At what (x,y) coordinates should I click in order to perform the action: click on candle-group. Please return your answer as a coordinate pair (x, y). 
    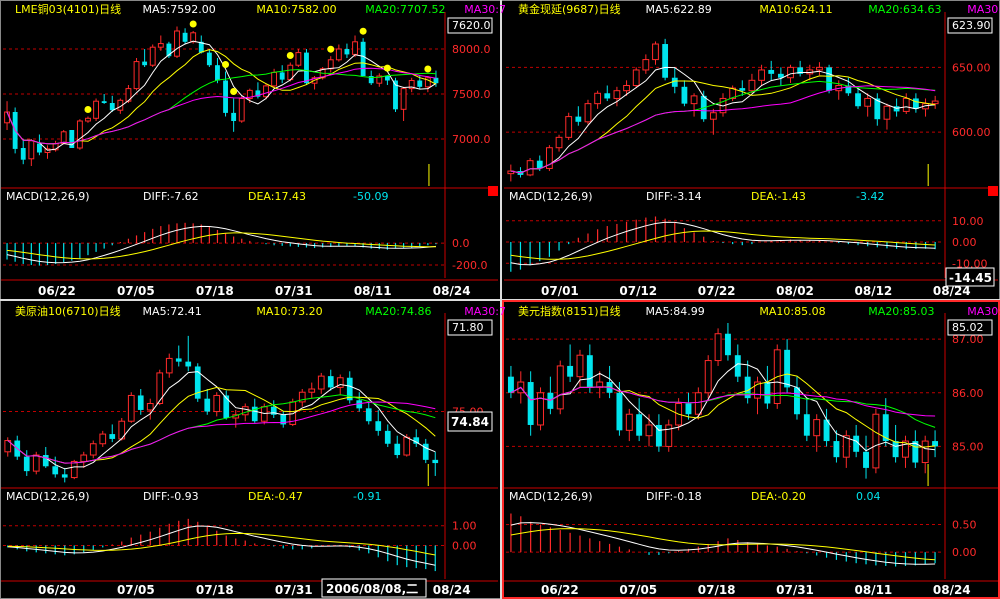
    Looking at the image, I should click on (221, 96).